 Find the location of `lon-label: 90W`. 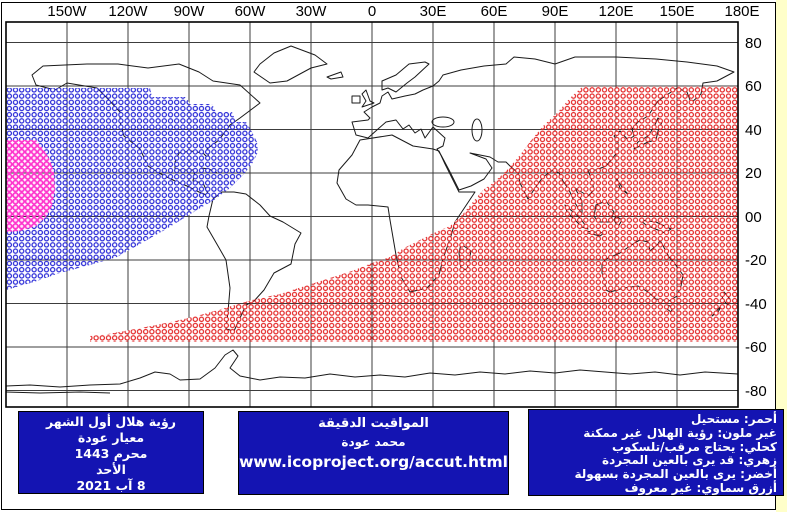

lon-label: 90W is located at coordinates (189, 11).